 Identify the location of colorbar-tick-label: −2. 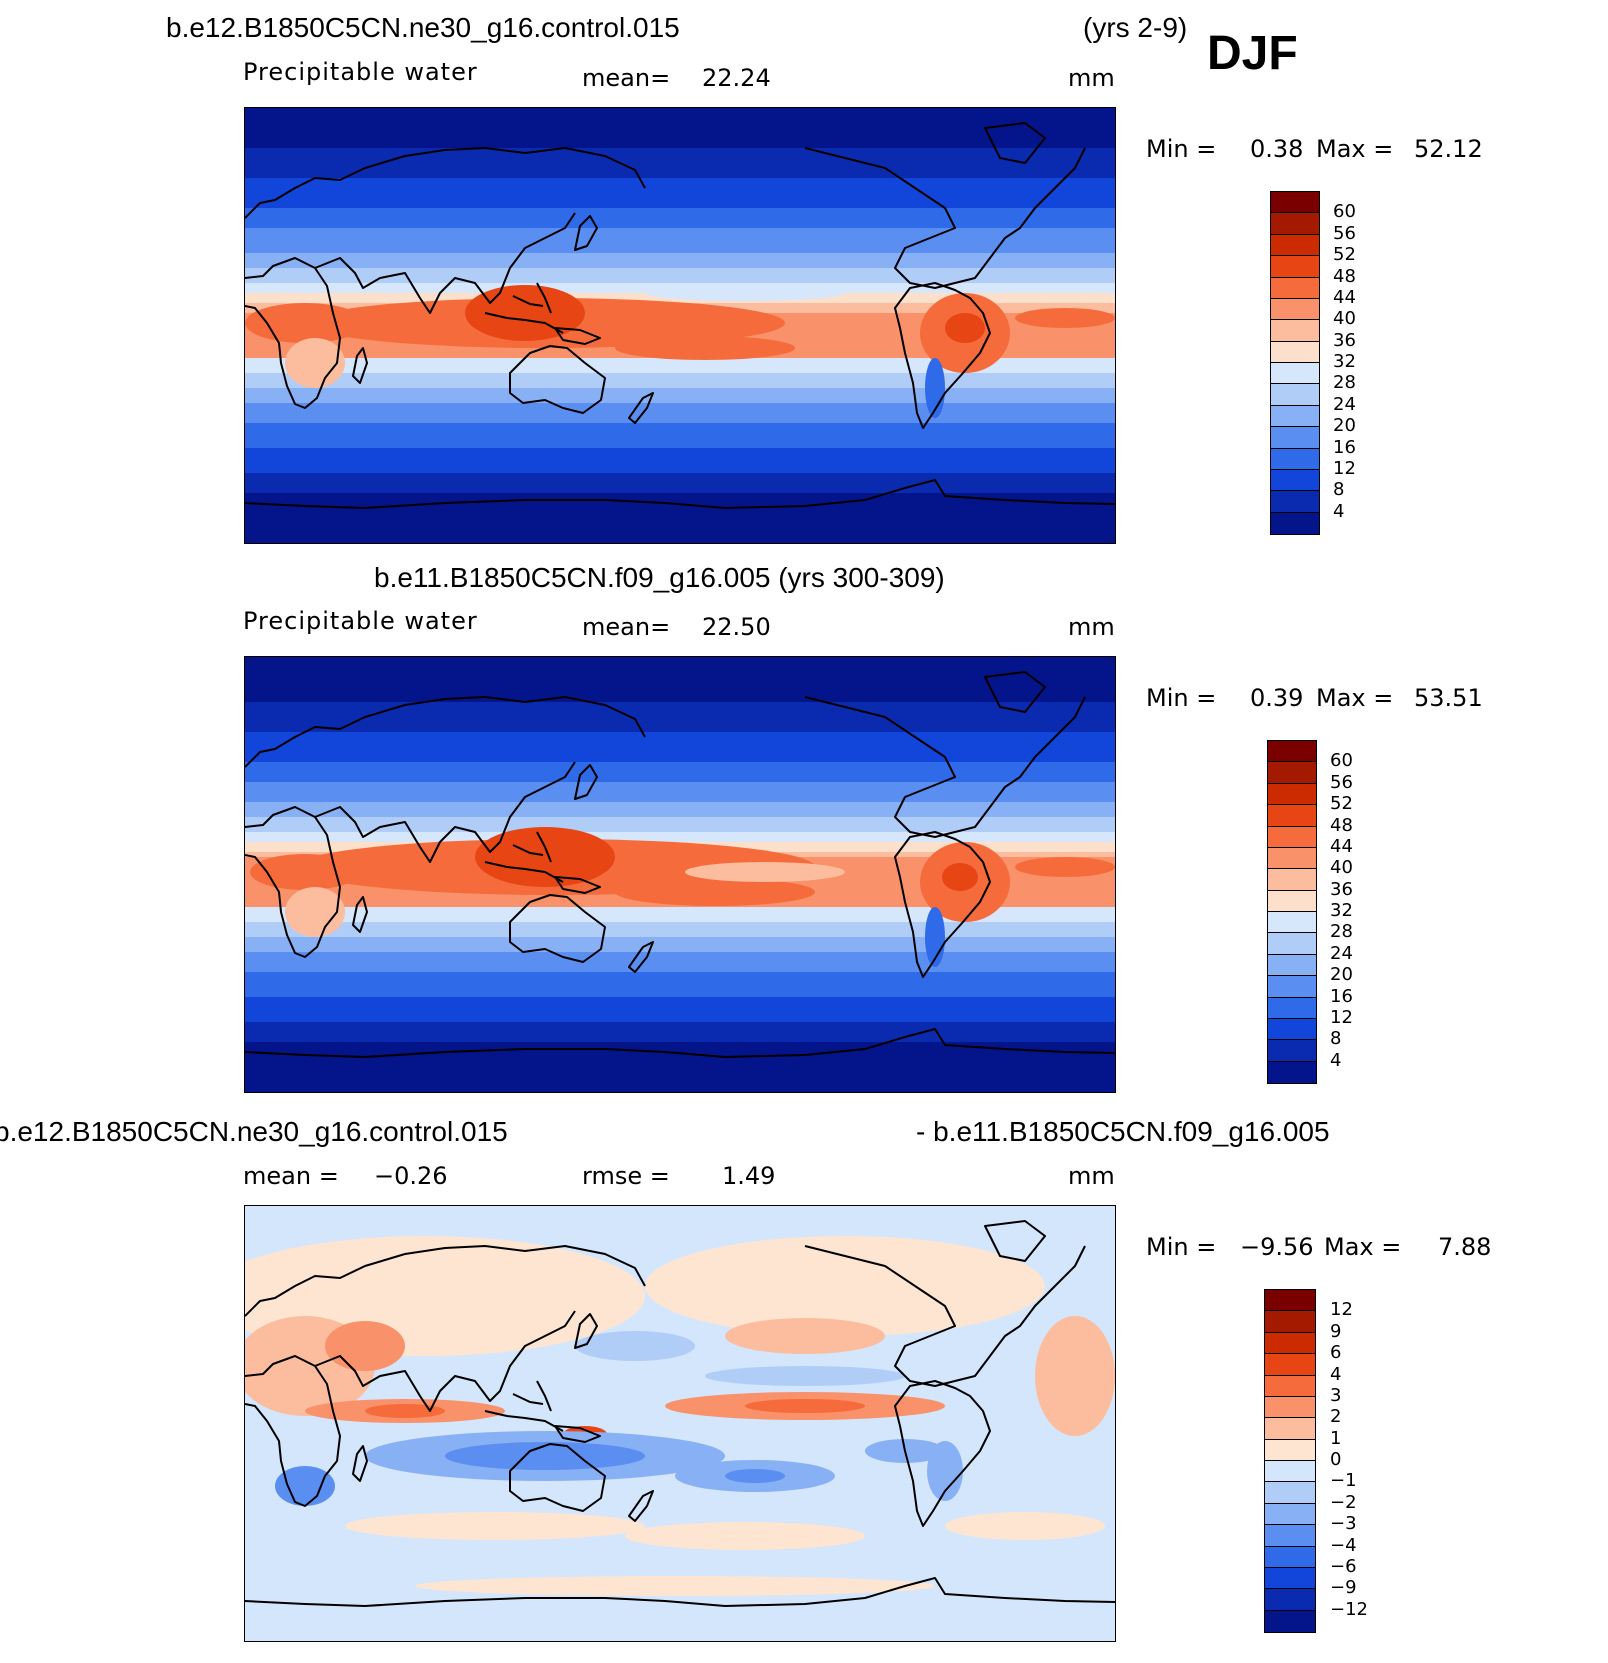
(1343, 1502).